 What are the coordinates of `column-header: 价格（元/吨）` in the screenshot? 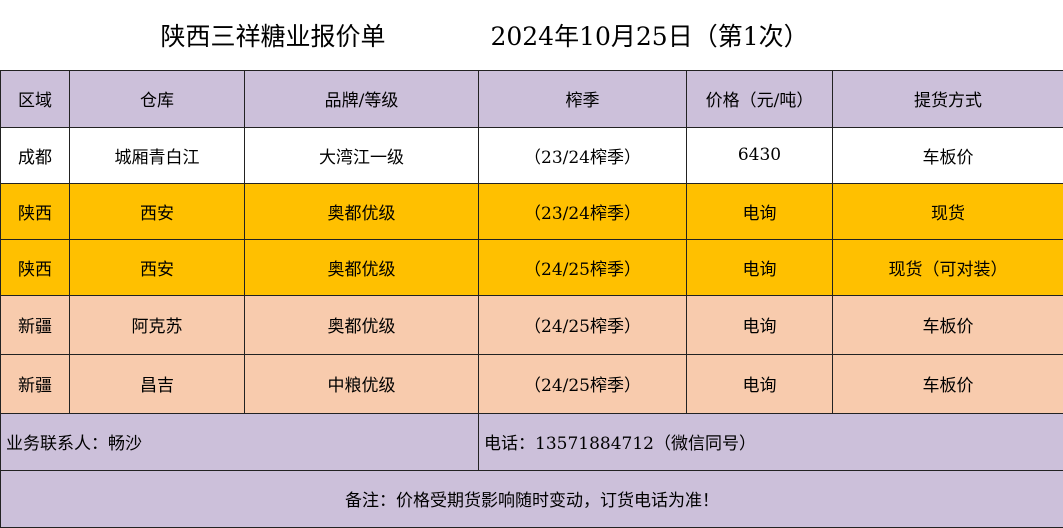 It's located at (760, 98).